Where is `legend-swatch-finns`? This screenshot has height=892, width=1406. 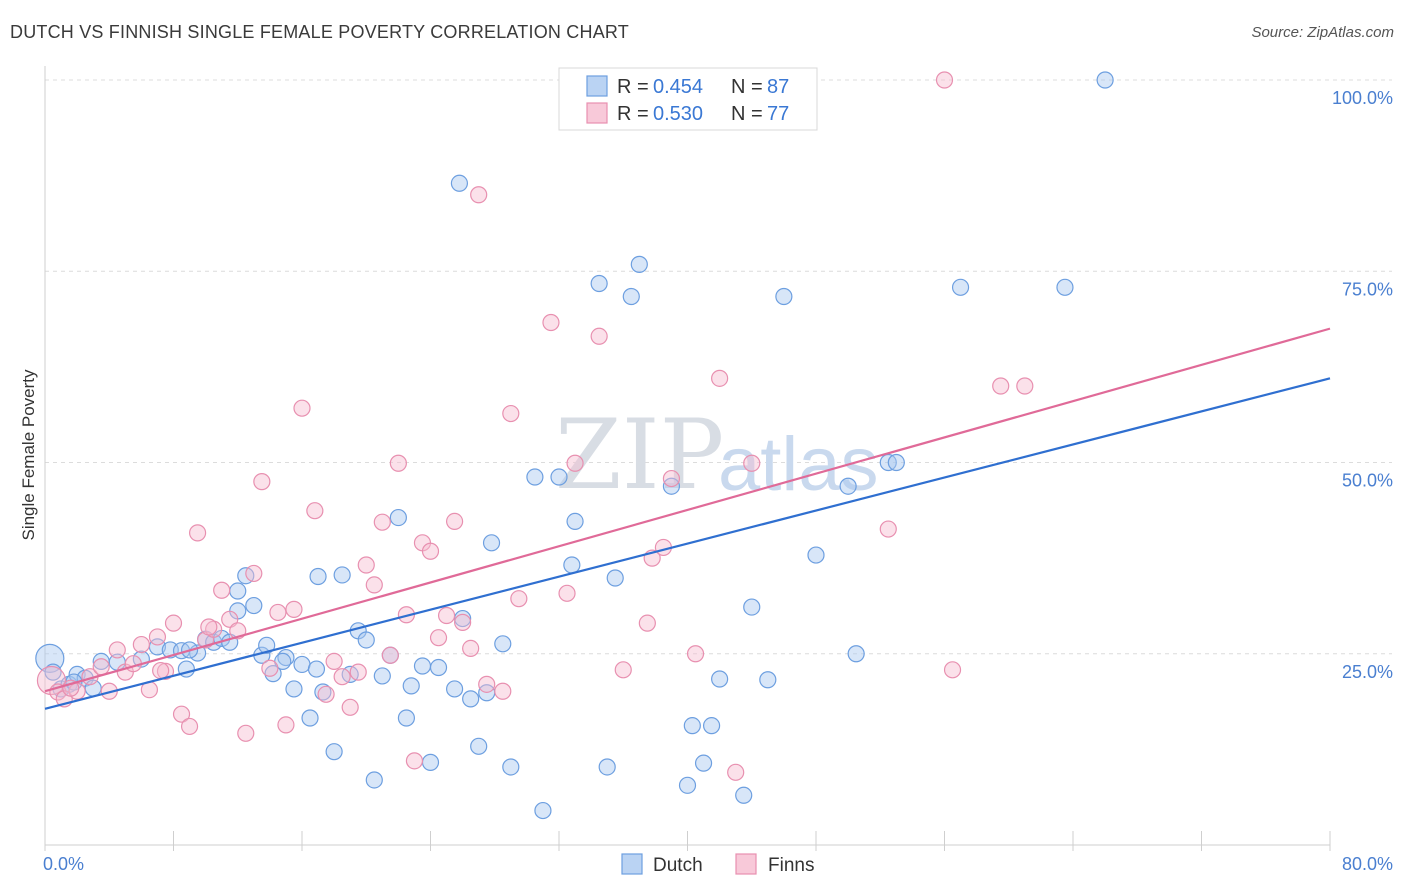
legend-swatch-finns is located at coordinates (597, 113).